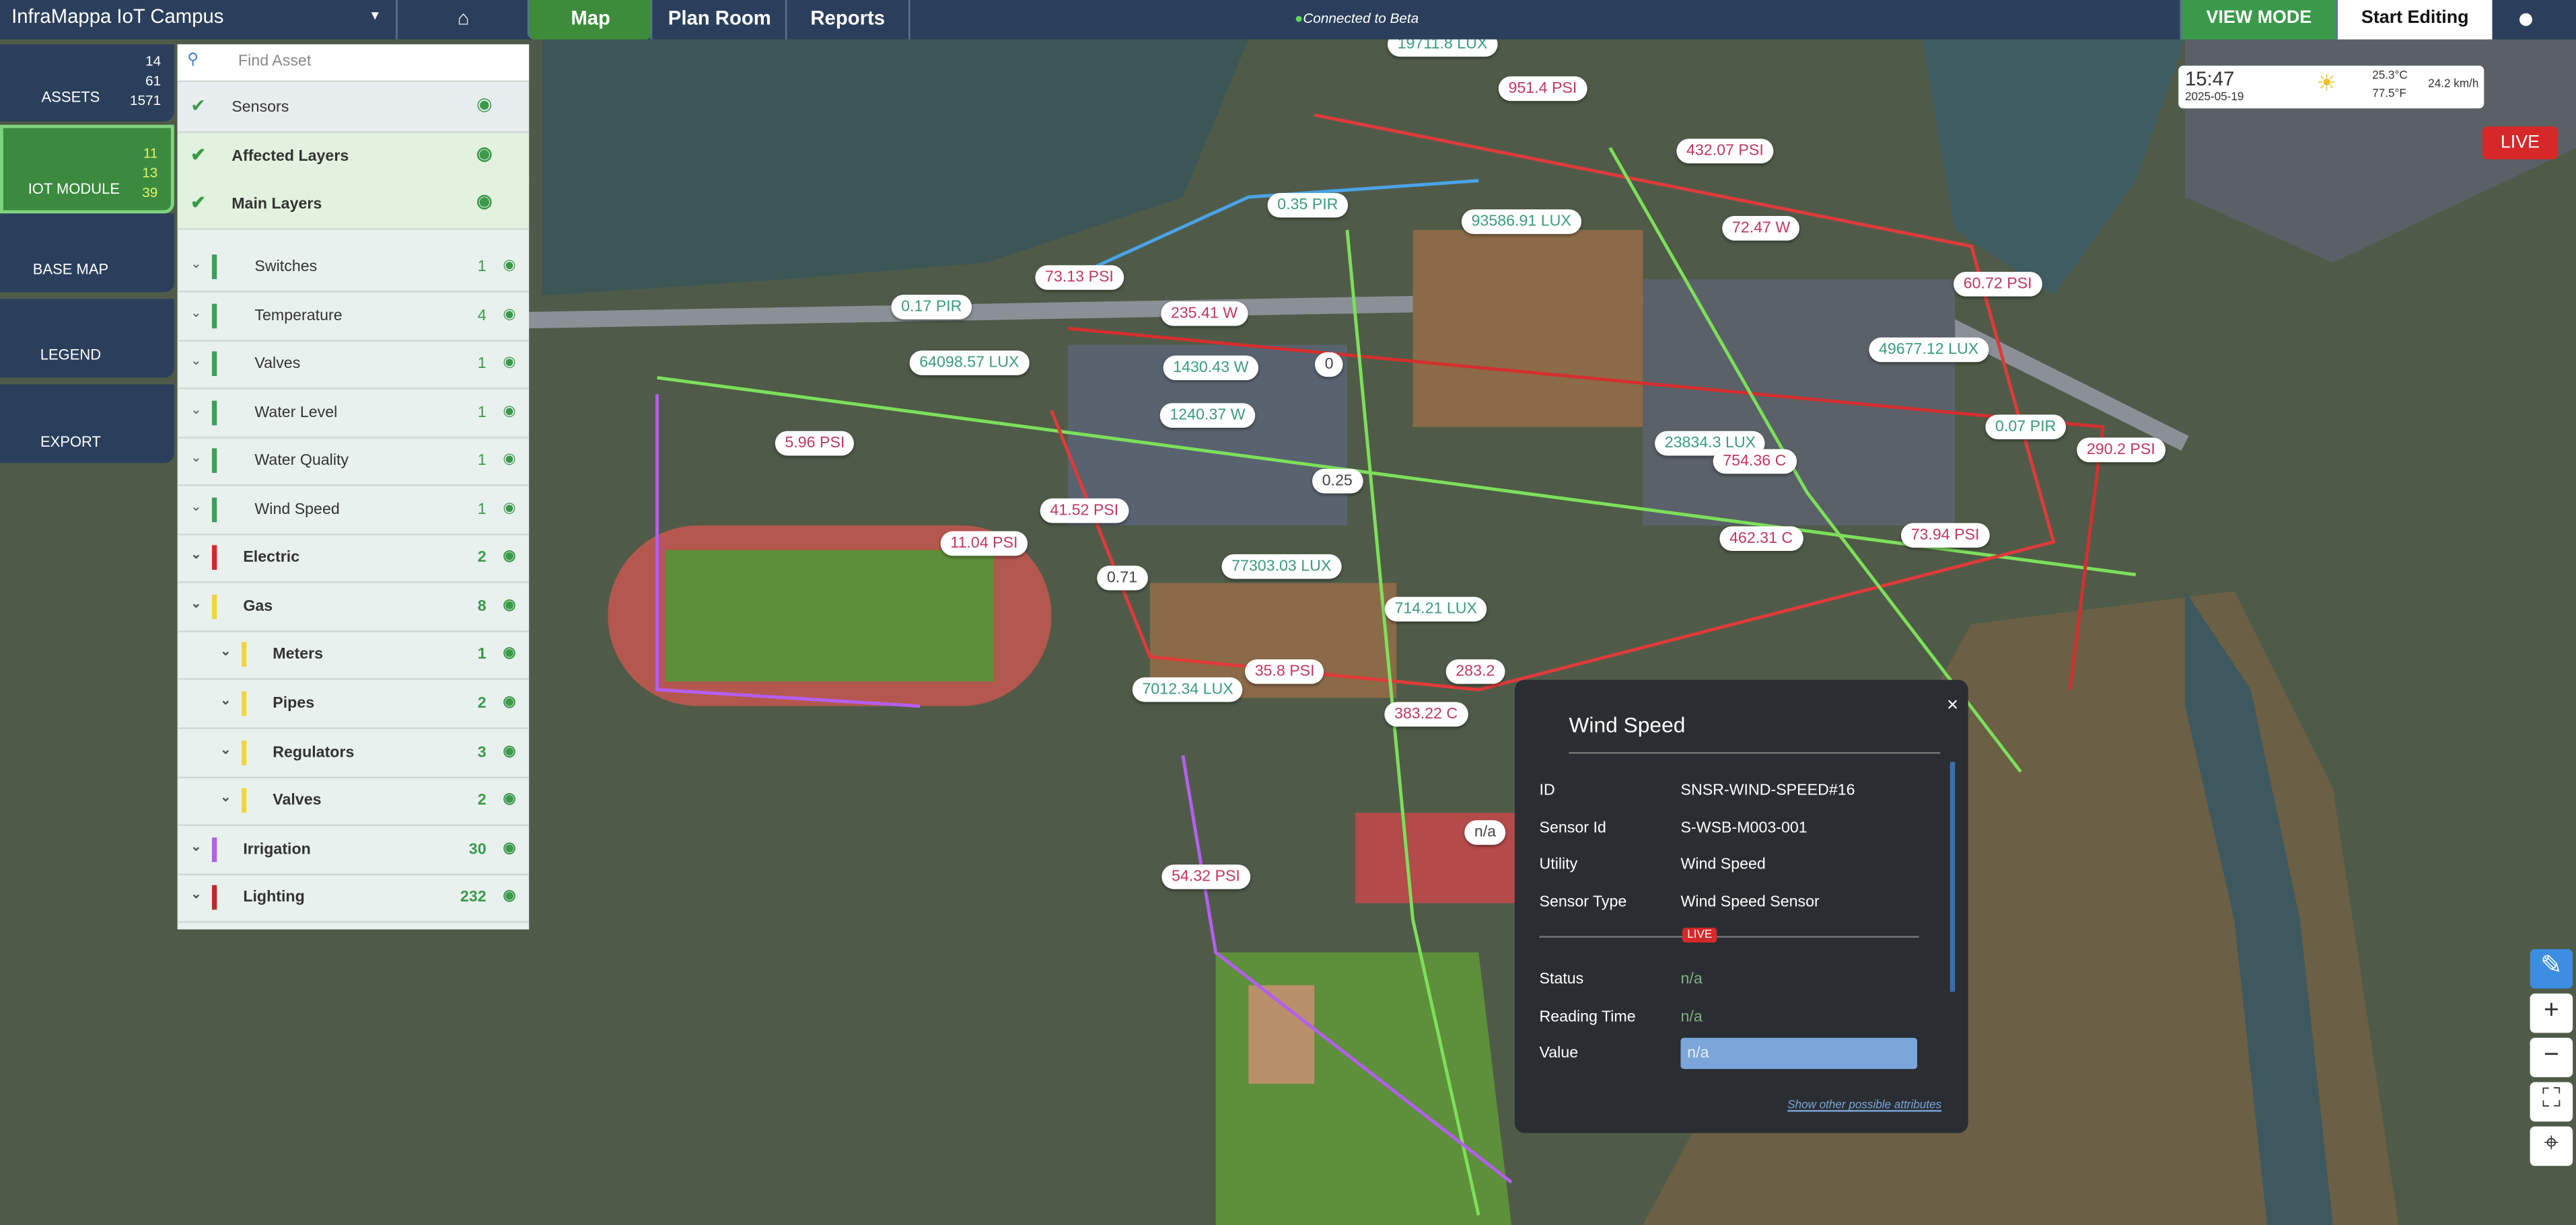 The height and width of the screenshot is (1225, 2576). I want to click on measure-tool: ✎, so click(2551, 969).